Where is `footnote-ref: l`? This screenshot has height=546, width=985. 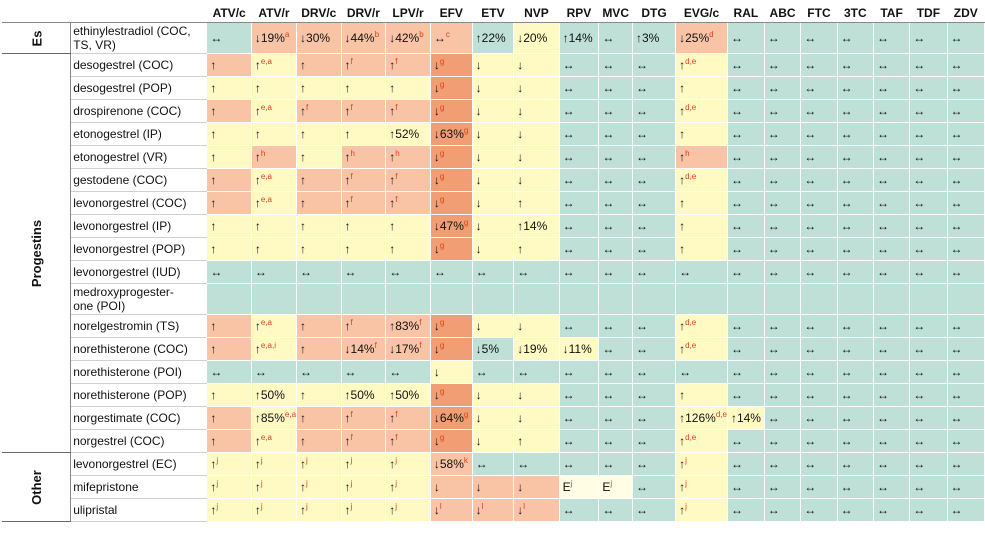 footnote-ref: l is located at coordinates (482, 506).